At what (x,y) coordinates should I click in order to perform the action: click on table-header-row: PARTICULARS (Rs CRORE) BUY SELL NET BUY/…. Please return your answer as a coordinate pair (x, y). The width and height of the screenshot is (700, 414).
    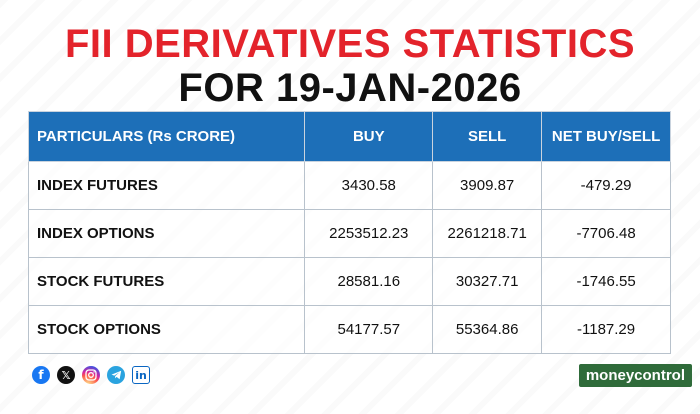
    Looking at the image, I should click on (349, 136).